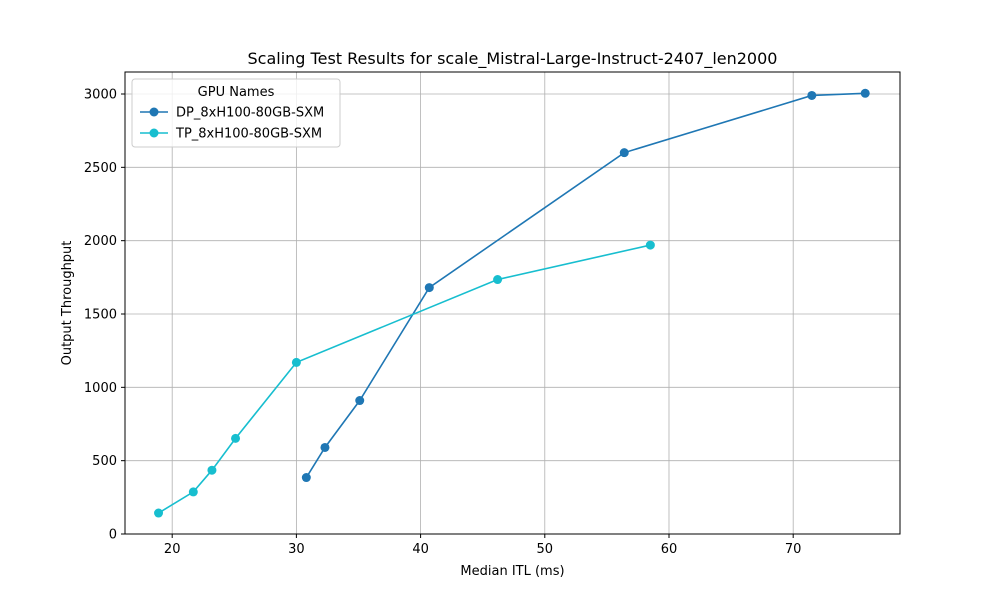  Describe the element at coordinates (296, 549) in the screenshot. I see `x-tick-label: 30` at that location.